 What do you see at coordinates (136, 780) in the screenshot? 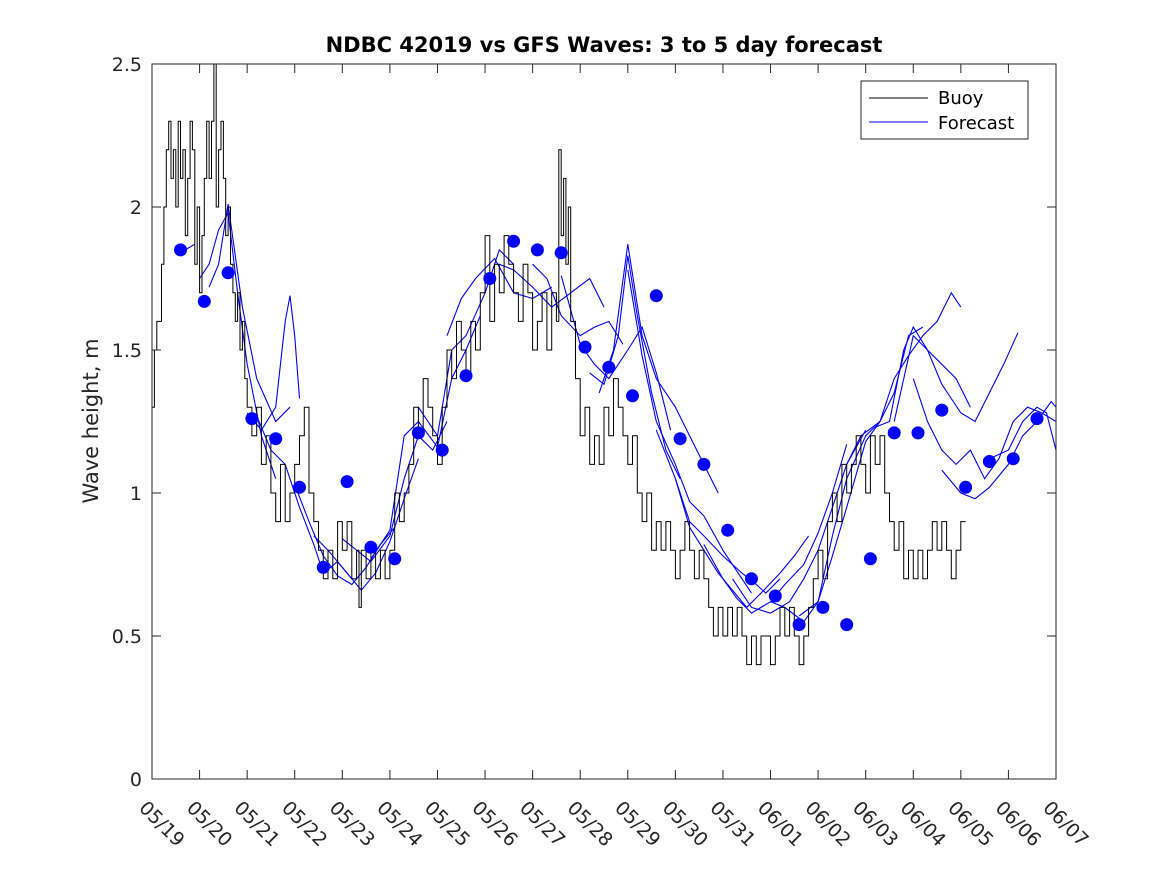
I see `y-tick-label: 0` at bounding box center [136, 780].